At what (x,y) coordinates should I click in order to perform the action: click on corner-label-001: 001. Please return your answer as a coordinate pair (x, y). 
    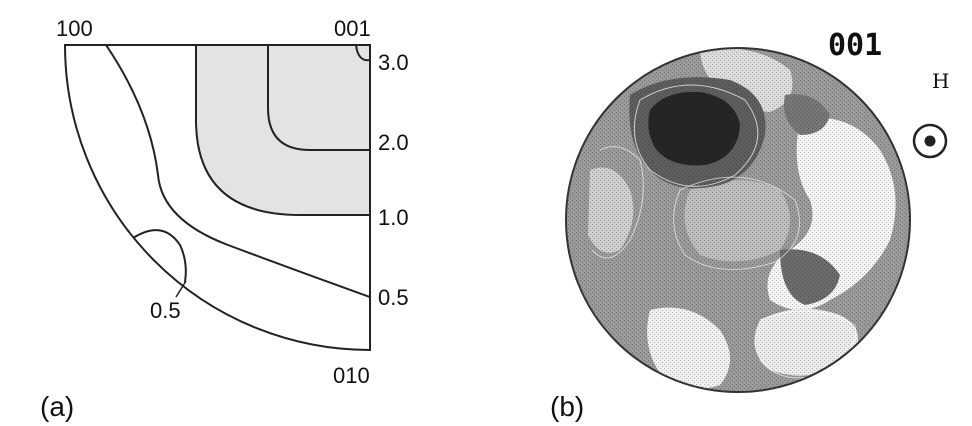
    Looking at the image, I should click on (352, 28).